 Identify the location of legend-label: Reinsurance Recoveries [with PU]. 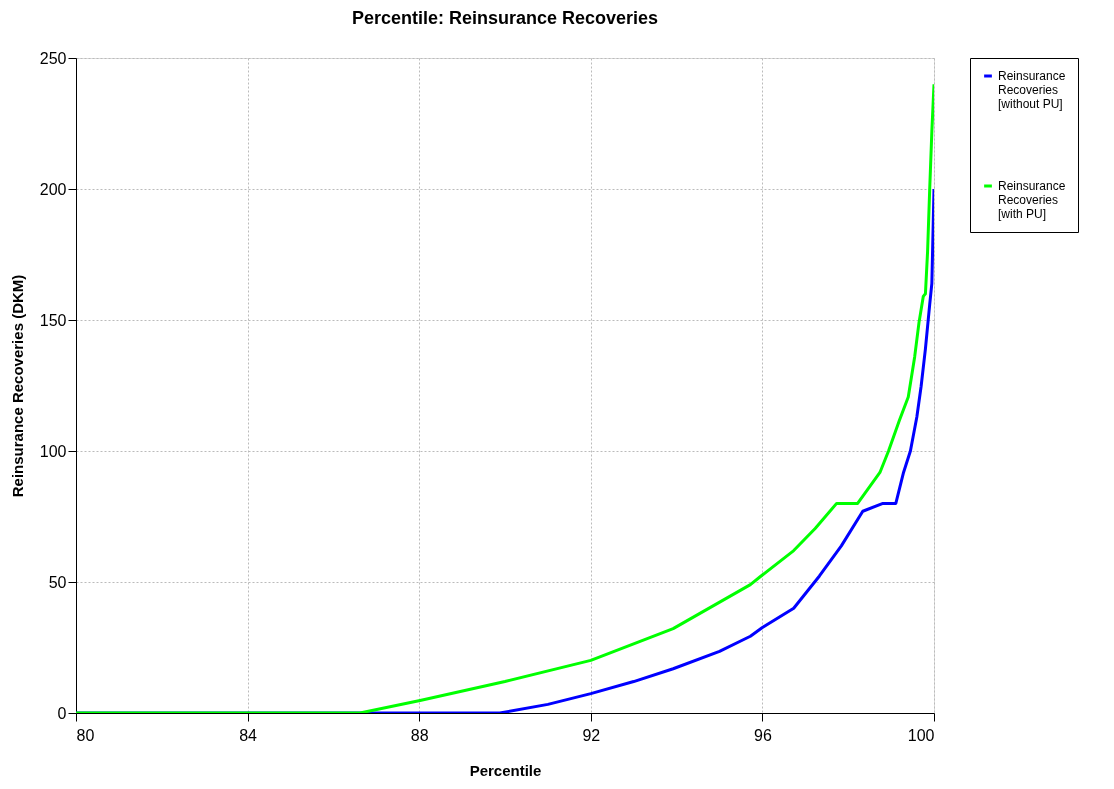
(1032, 200).